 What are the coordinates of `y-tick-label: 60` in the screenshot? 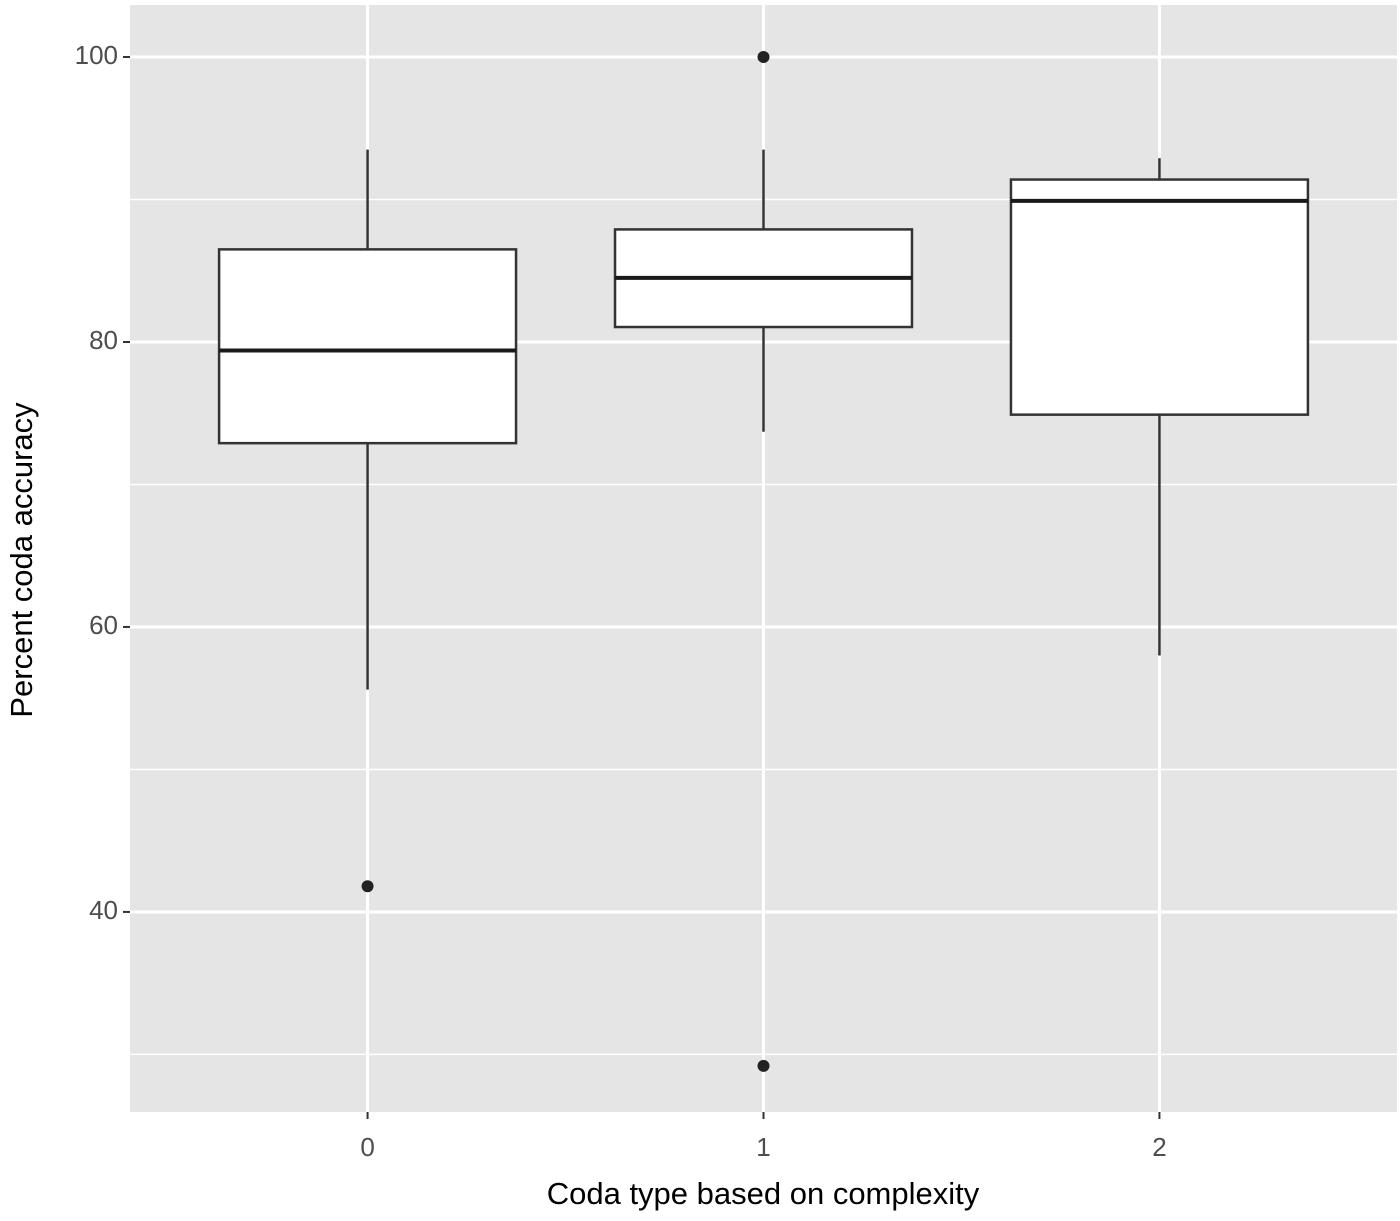 It's located at (103, 625).